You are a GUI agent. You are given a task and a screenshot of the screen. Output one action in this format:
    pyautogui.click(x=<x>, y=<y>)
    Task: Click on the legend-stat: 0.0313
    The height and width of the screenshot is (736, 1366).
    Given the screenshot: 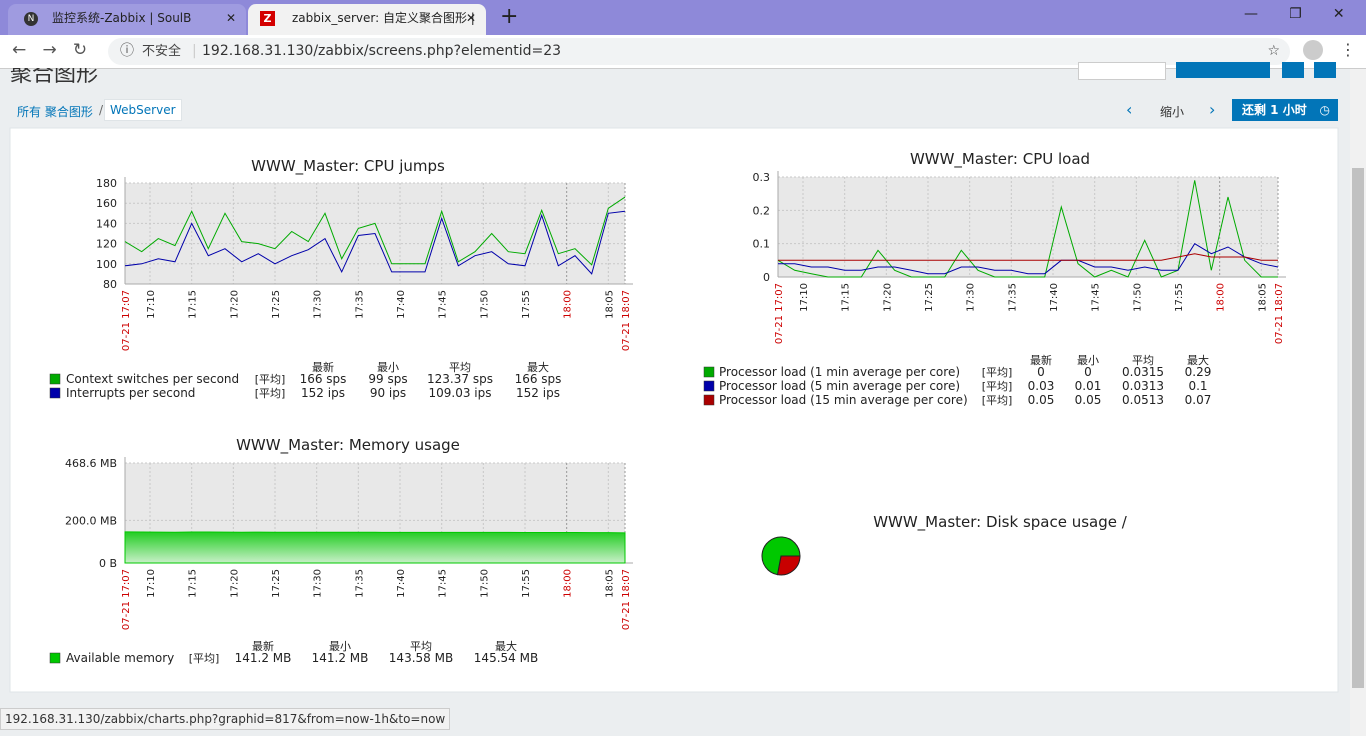 What is the action you would take?
    pyautogui.click(x=1143, y=386)
    